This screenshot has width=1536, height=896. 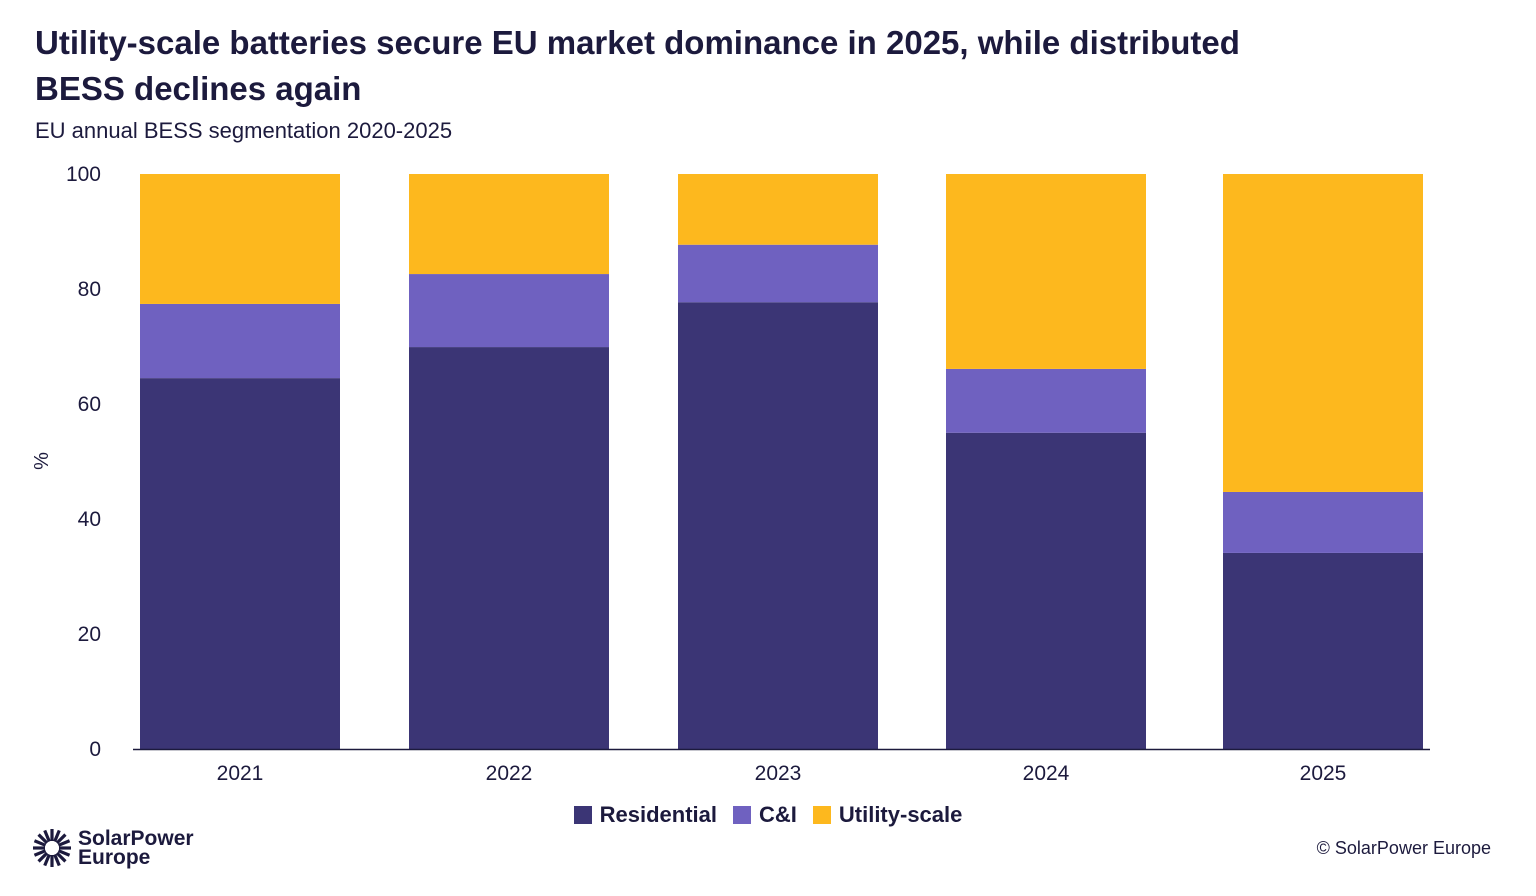 I want to click on legend: Residential C&I Utility-scale, so click(x=768, y=815).